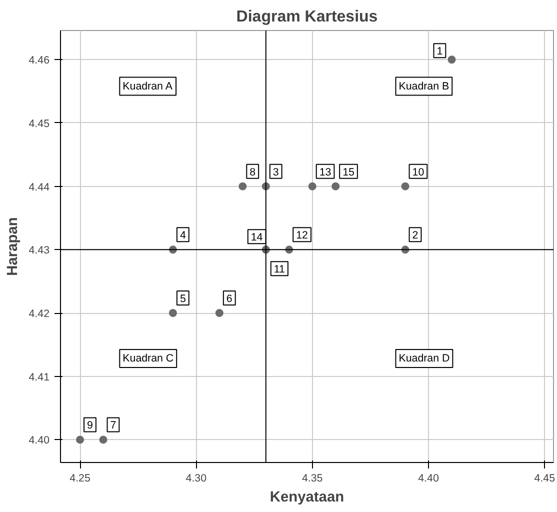 The width and height of the screenshot is (557, 512). Describe the element at coordinates (196, 478) in the screenshot. I see `x-tick-label: 4.30` at that location.